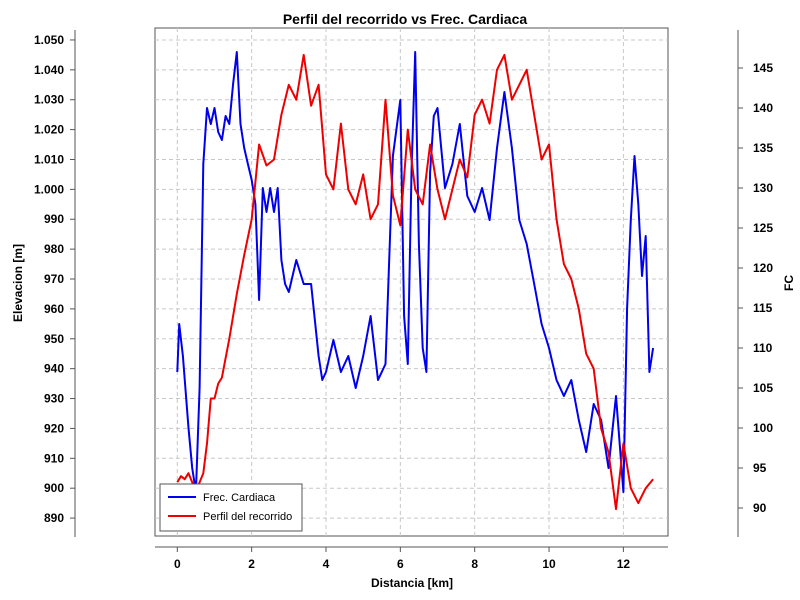  What do you see at coordinates (54, 219) in the screenshot?
I see `left-tick-label: 990` at bounding box center [54, 219].